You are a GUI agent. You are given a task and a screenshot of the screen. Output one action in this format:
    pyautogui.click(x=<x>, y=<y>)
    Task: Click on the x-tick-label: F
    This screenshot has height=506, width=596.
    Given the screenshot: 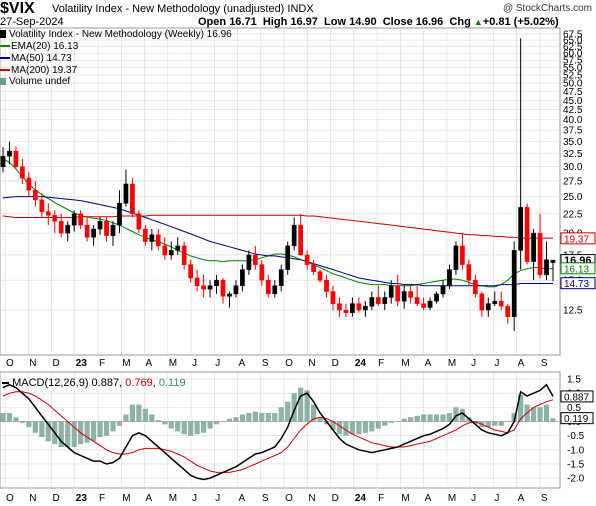 What is the action you would take?
    pyautogui.click(x=381, y=498)
    